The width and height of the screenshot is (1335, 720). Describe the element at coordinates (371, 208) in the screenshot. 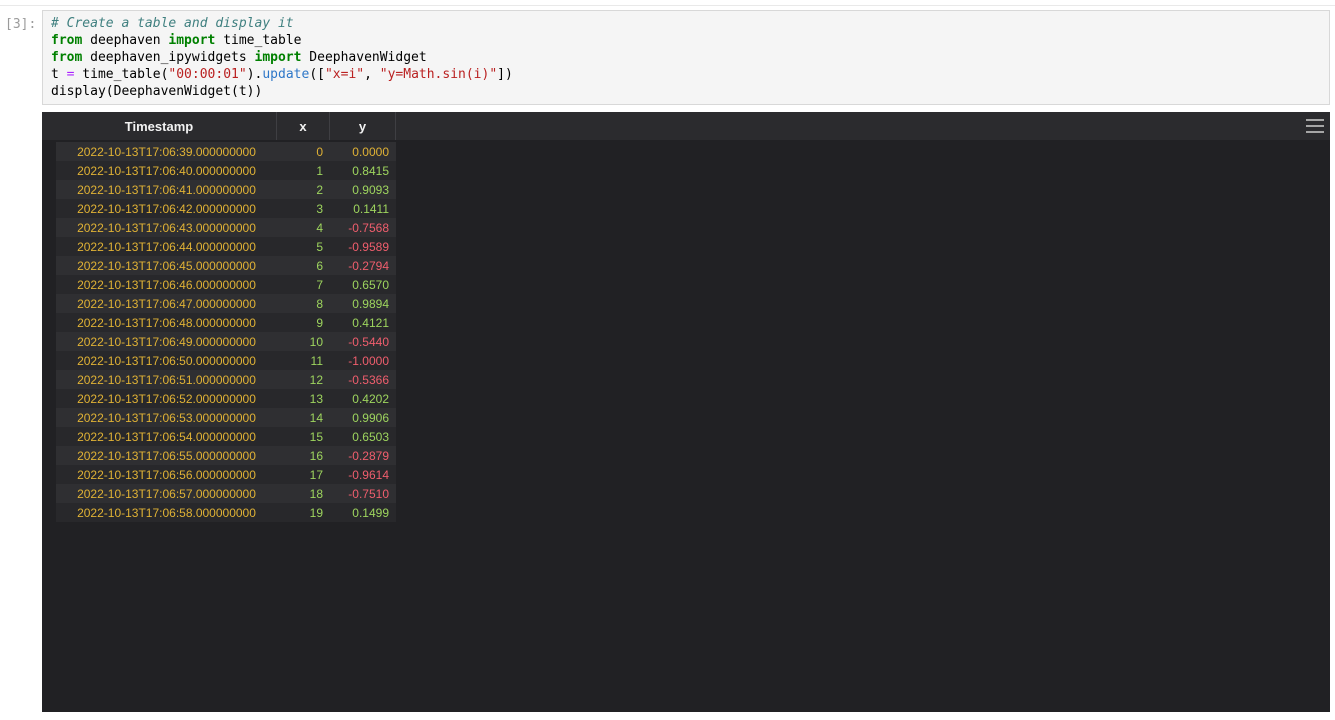

I see `y-cell: 0.1411` at that location.